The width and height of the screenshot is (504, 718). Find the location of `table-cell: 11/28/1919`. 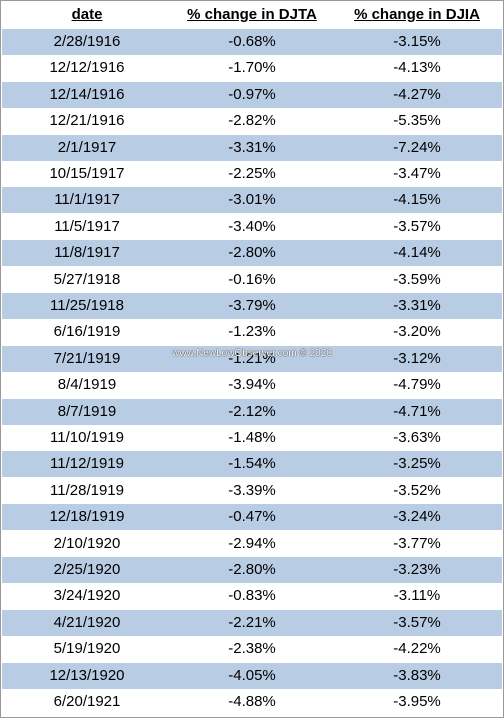

table-cell: 11/28/1919 is located at coordinates (87, 490).